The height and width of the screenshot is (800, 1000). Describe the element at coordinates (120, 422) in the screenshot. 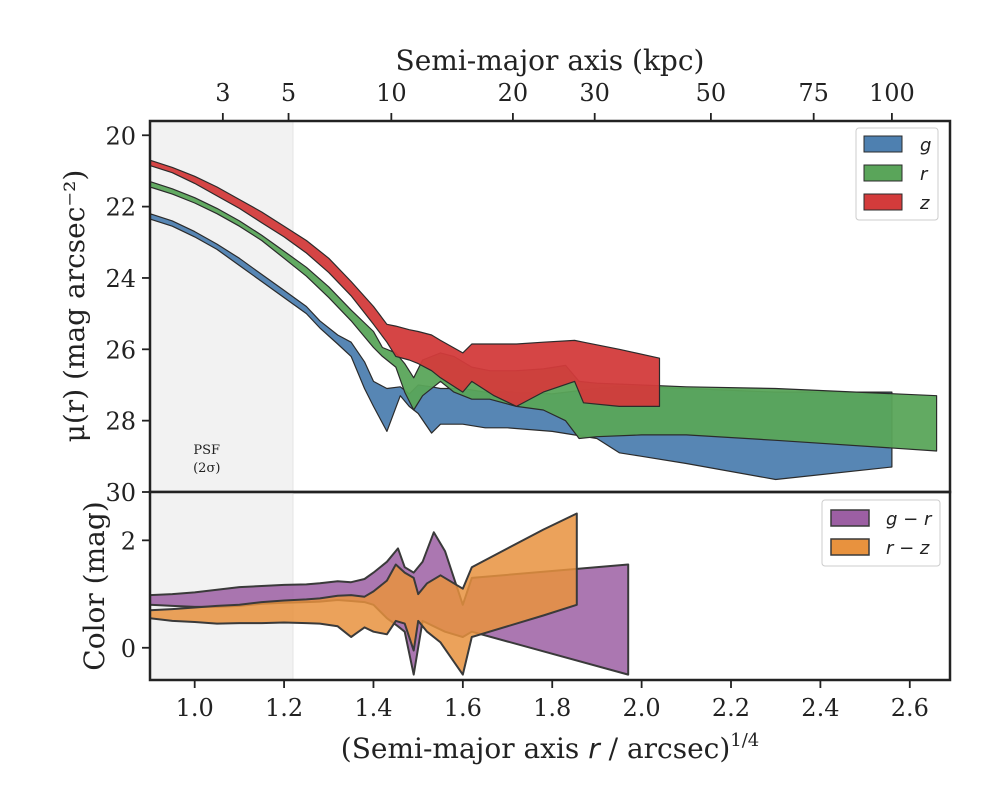

I see `y-tick-label-28: 28` at that location.